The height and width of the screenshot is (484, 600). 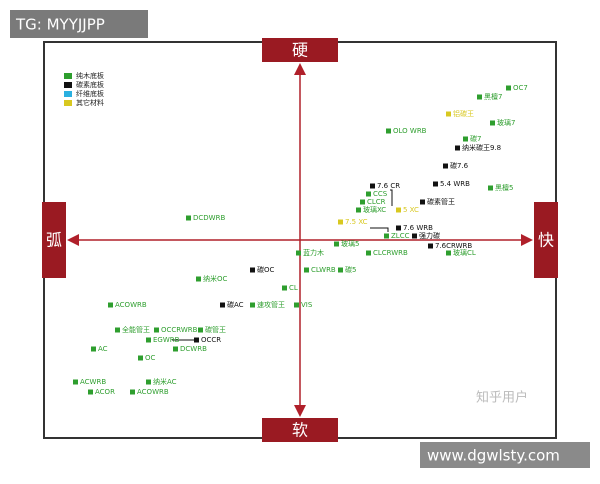 I want to click on point-label: OCCRWRB, so click(x=179, y=330).